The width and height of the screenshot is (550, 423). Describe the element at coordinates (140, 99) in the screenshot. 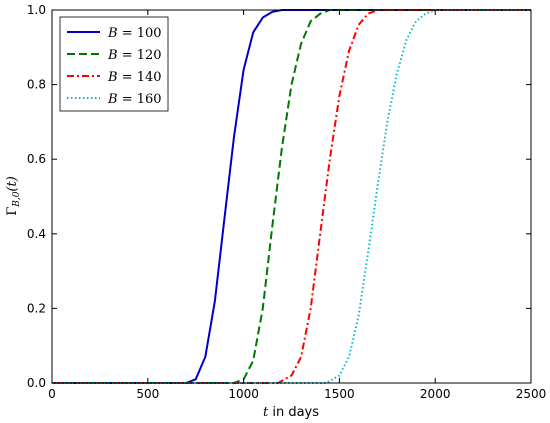

I see `legend-value: = 160` at that location.